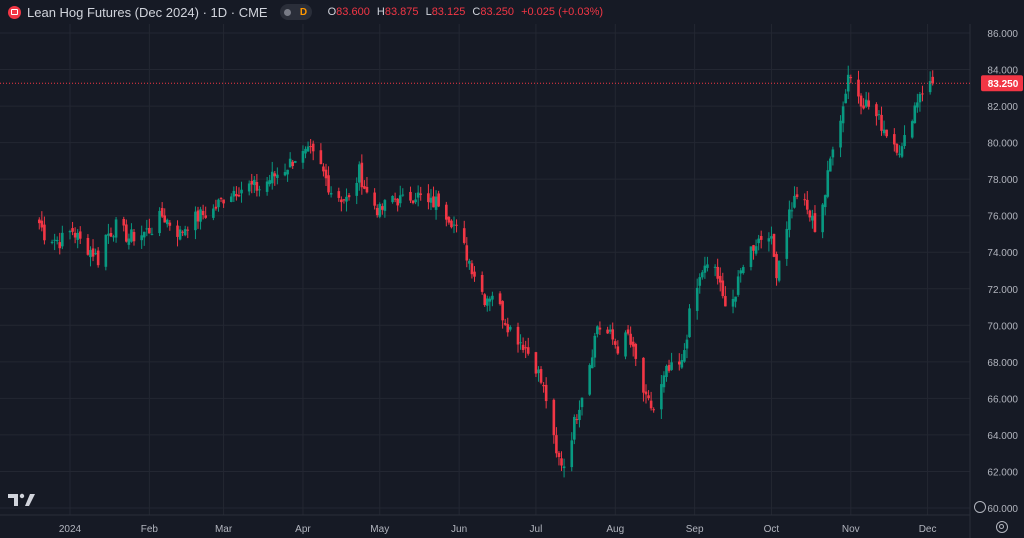  Describe the element at coordinates (476, 12) in the screenshot. I see `close-label: C` at that location.